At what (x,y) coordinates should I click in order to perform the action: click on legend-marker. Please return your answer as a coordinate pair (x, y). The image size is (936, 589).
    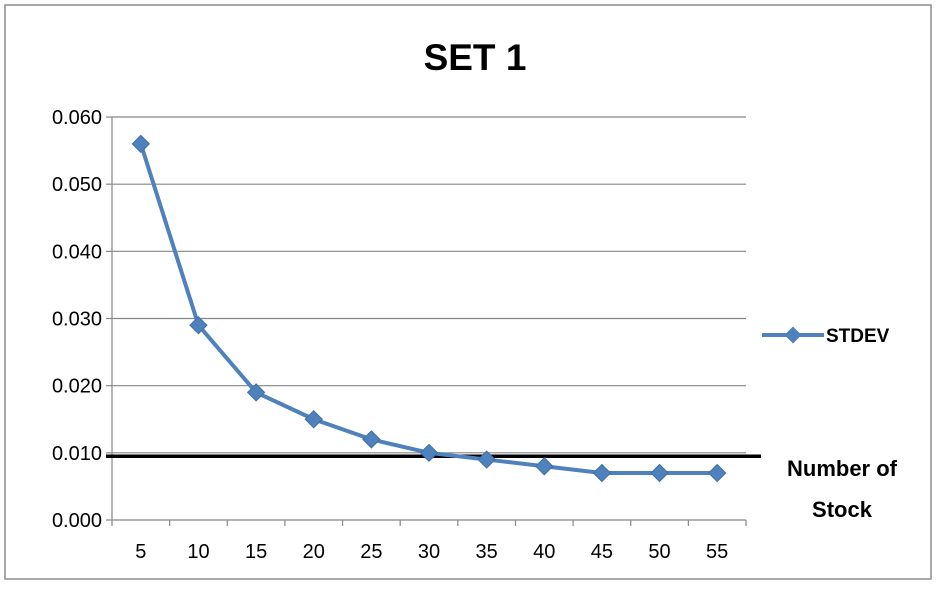
    Looking at the image, I should click on (793, 335).